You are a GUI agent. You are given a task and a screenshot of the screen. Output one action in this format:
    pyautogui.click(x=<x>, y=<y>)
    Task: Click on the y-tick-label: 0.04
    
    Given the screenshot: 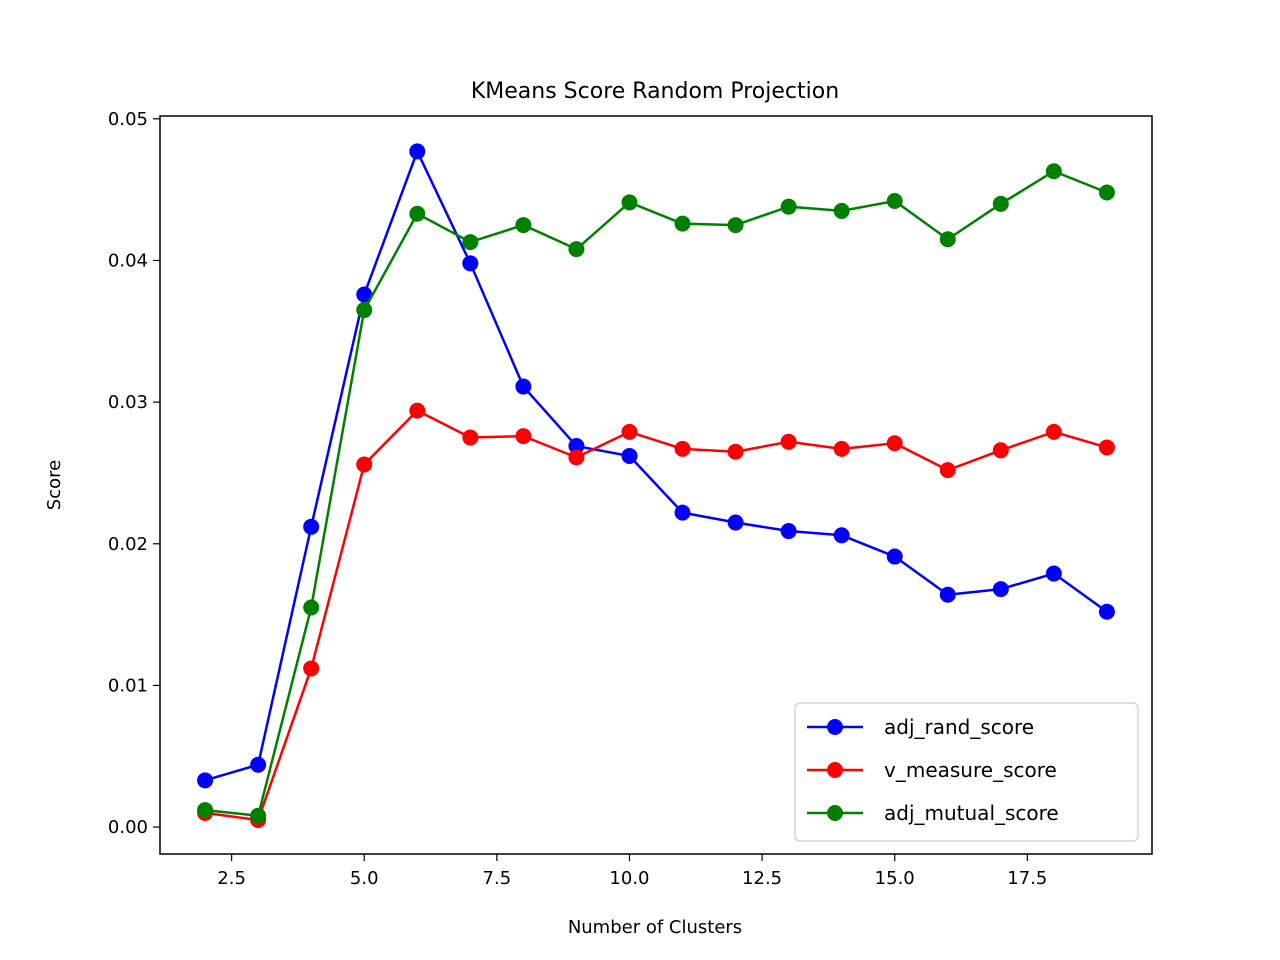 What is the action you would take?
    pyautogui.click(x=128, y=260)
    